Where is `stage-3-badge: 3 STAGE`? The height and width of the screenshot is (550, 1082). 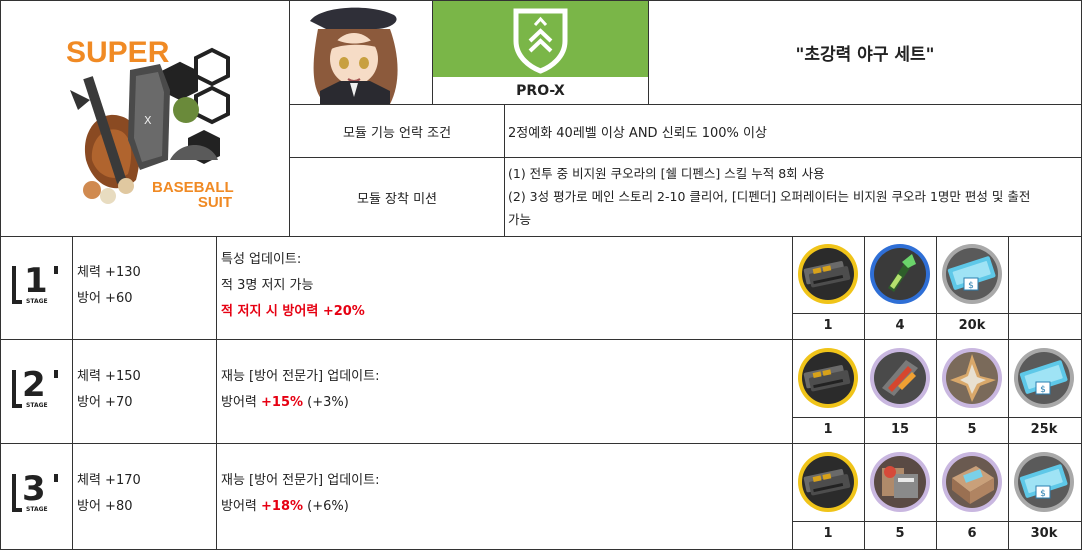
stage-3-badge: 3 STAGE is located at coordinates (35, 495).